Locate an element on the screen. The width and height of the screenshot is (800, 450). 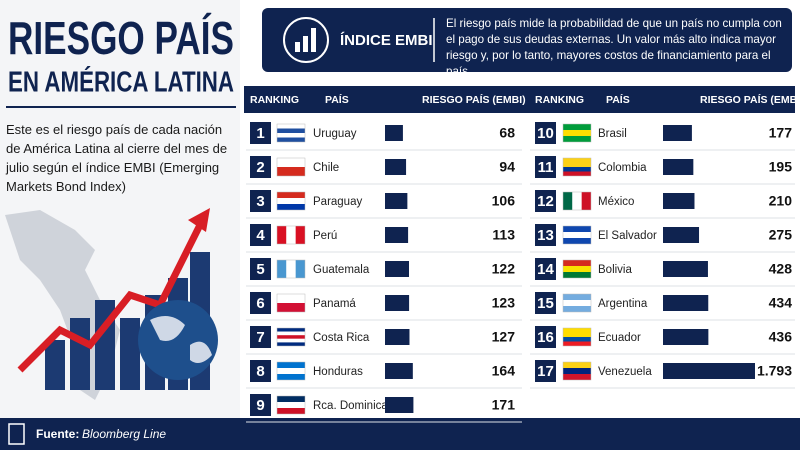
value-label: 275 is located at coordinates (781, 235).